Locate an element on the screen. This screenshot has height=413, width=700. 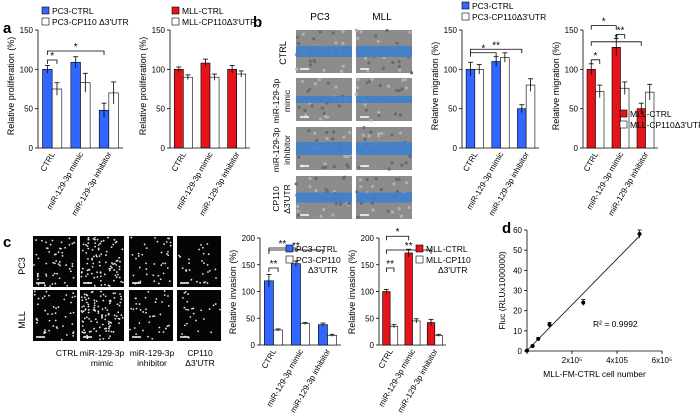
legend-label: MLL-CP110Δ3'UTR is located at coordinates (219, 22).